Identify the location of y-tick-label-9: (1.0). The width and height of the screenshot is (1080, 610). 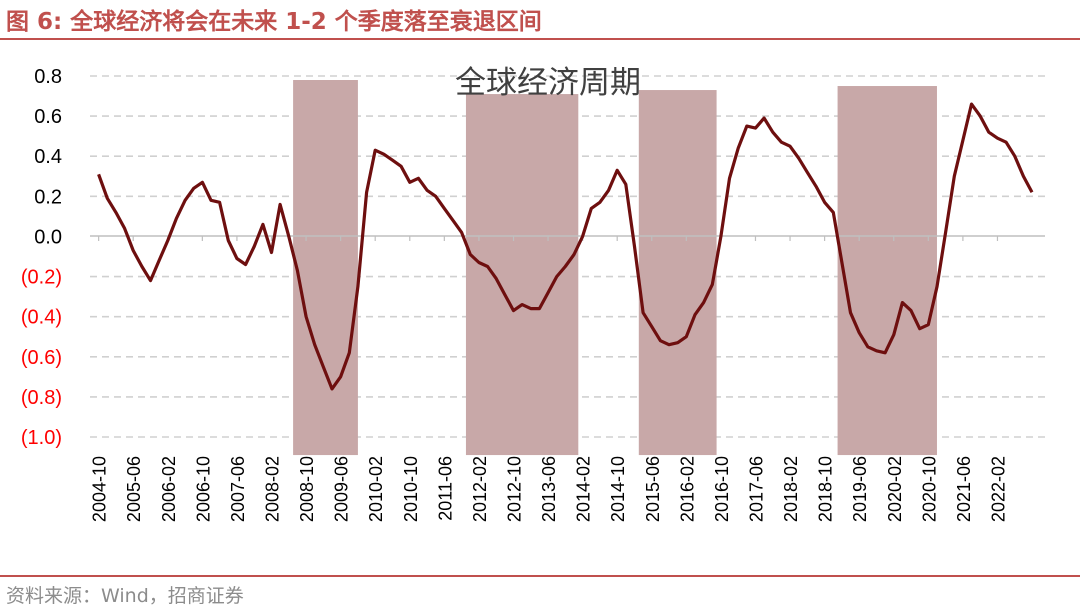
(41, 438).